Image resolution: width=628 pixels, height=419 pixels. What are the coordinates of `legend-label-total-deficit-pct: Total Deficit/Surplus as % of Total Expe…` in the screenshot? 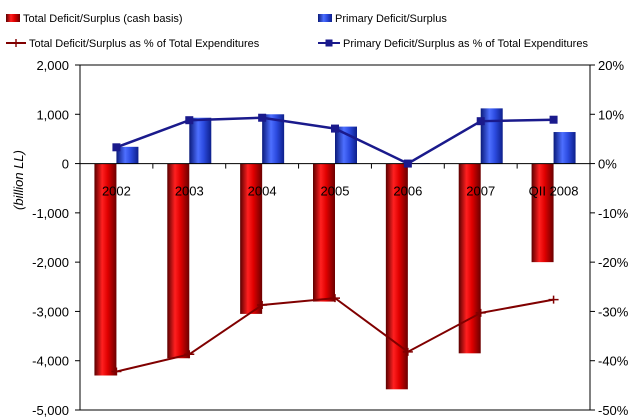 It's located at (144, 44).